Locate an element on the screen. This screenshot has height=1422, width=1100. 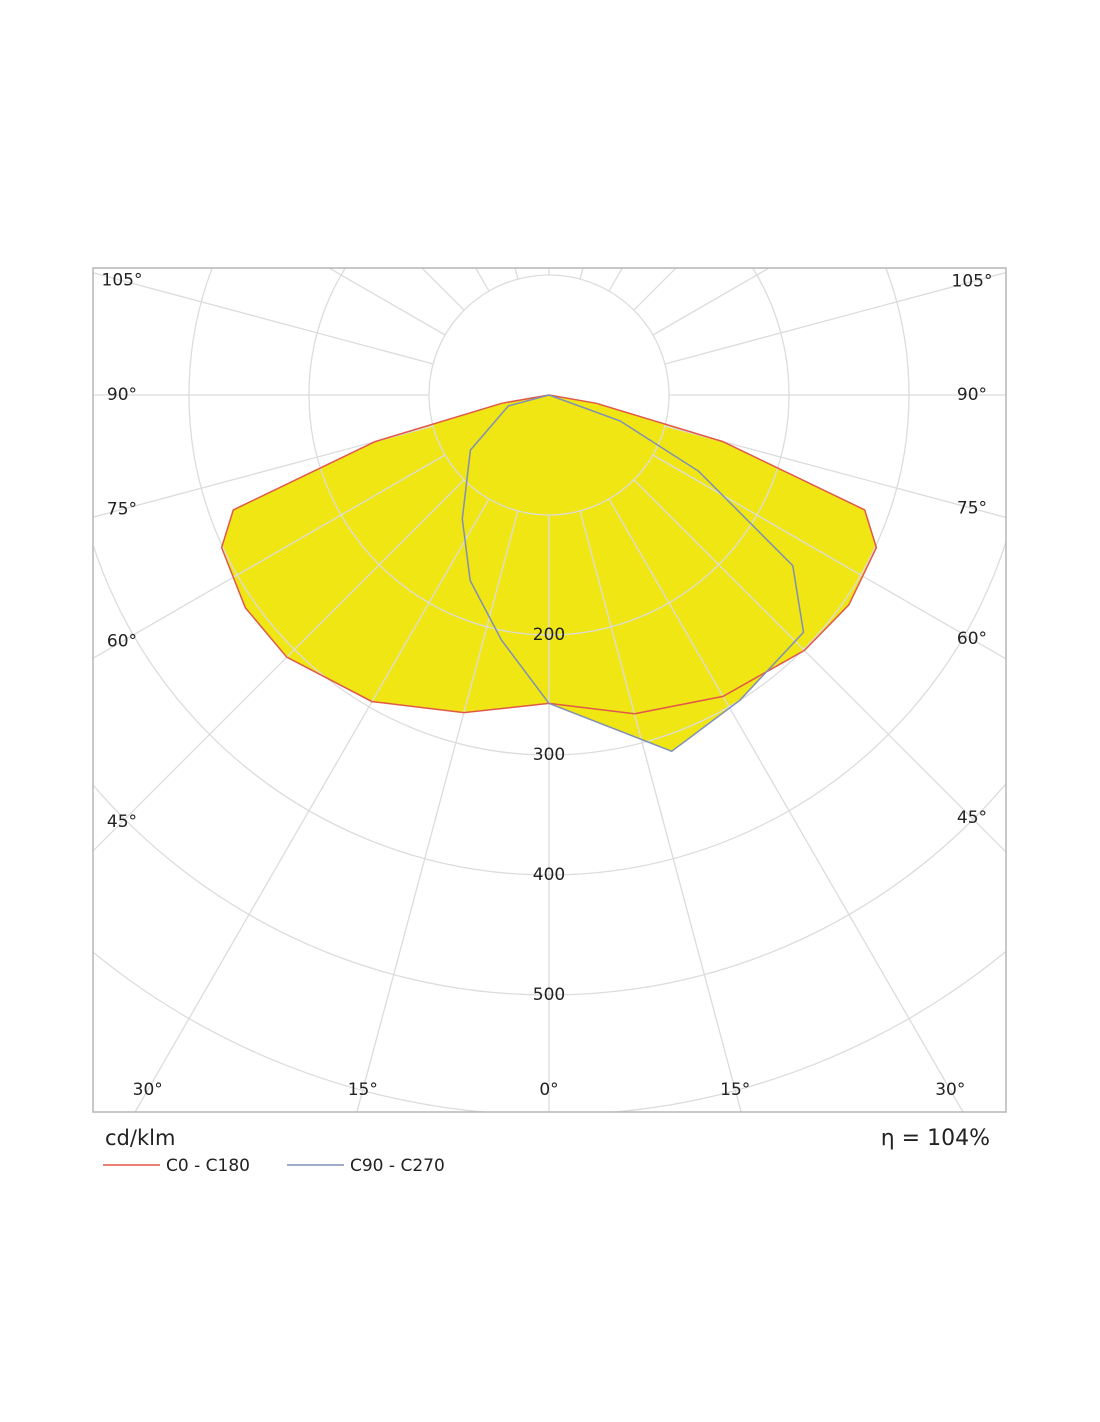
r-tick-label: 300 is located at coordinates (549, 755).